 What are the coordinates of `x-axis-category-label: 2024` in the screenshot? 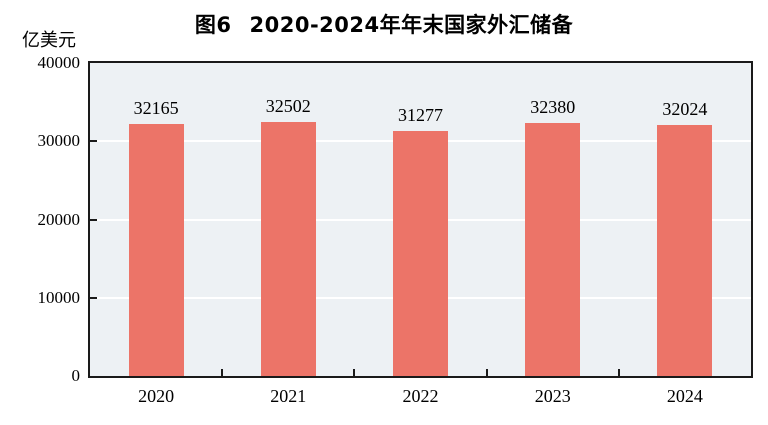 It's located at (684, 396).